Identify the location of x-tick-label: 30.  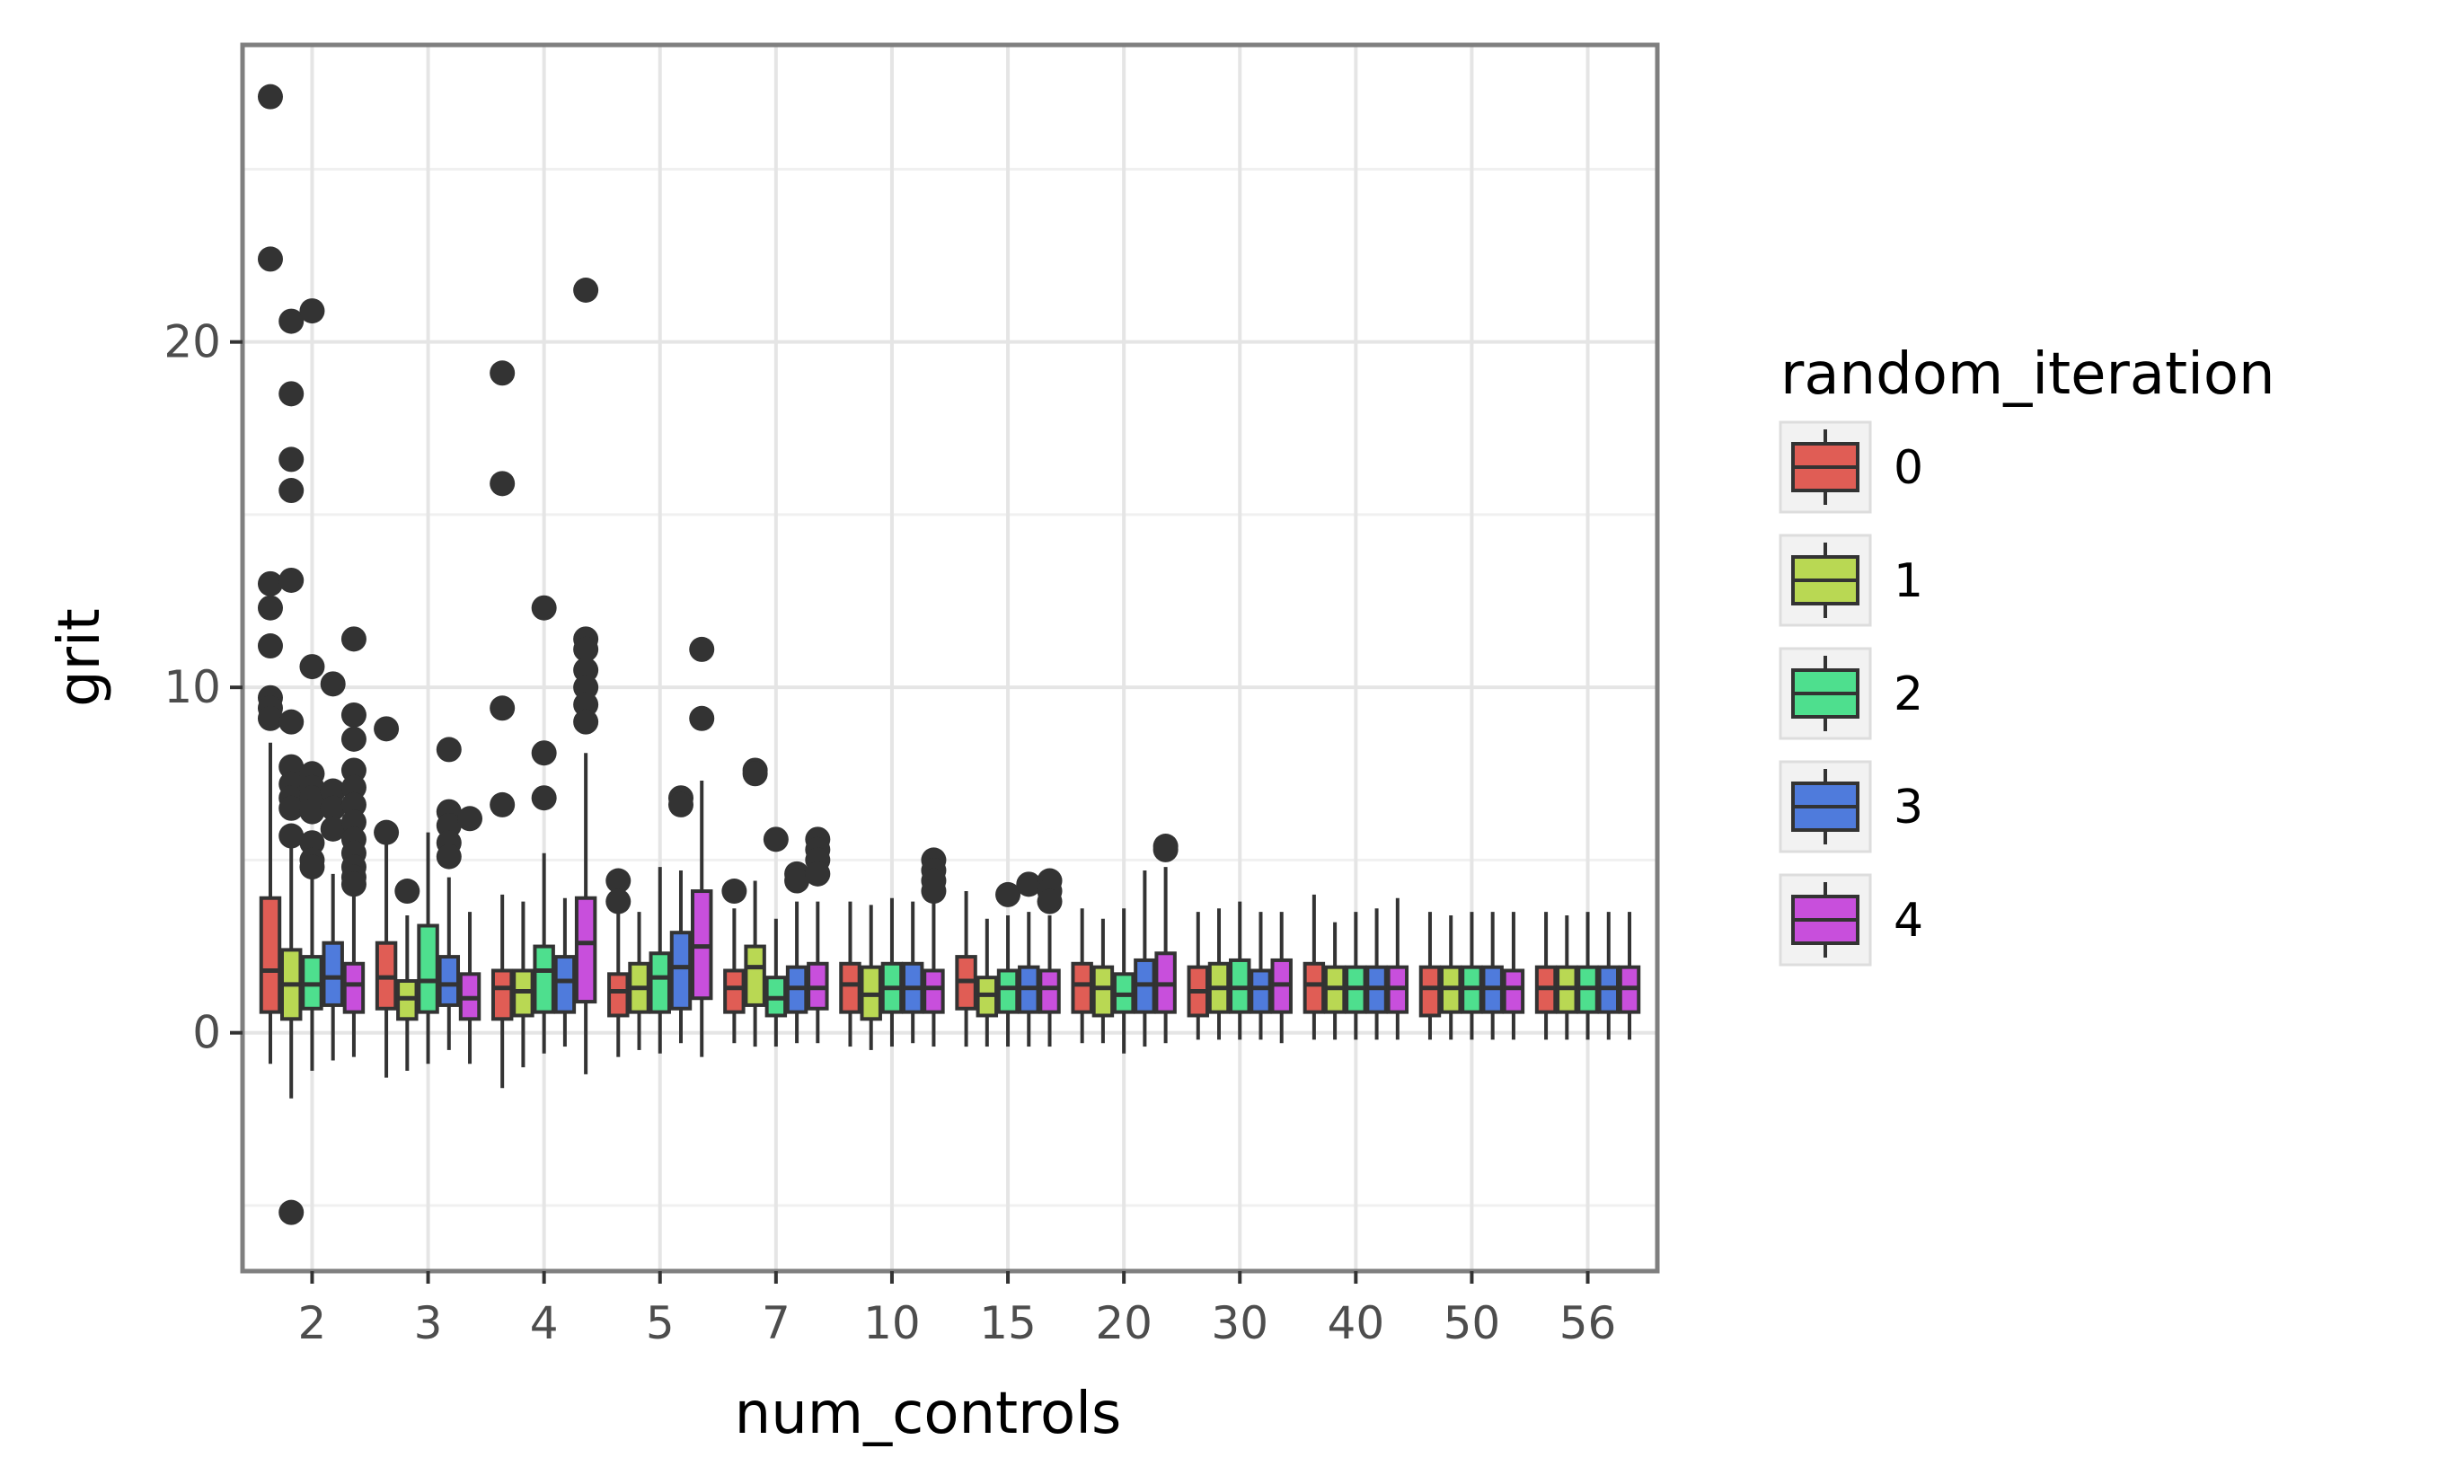
(1239, 1323).